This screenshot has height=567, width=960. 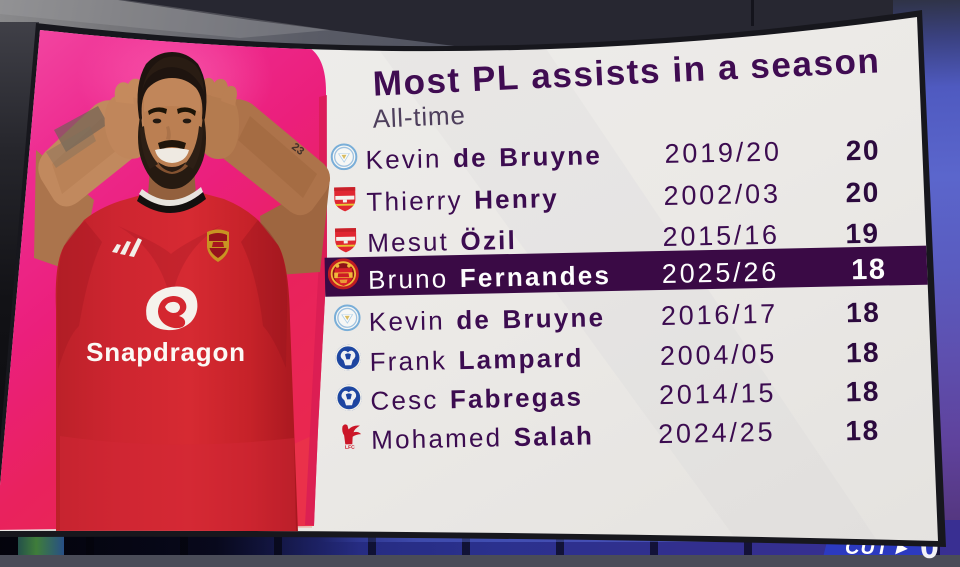 What do you see at coordinates (350, 447) in the screenshot?
I see `svg-text: LFC` at bounding box center [350, 447].